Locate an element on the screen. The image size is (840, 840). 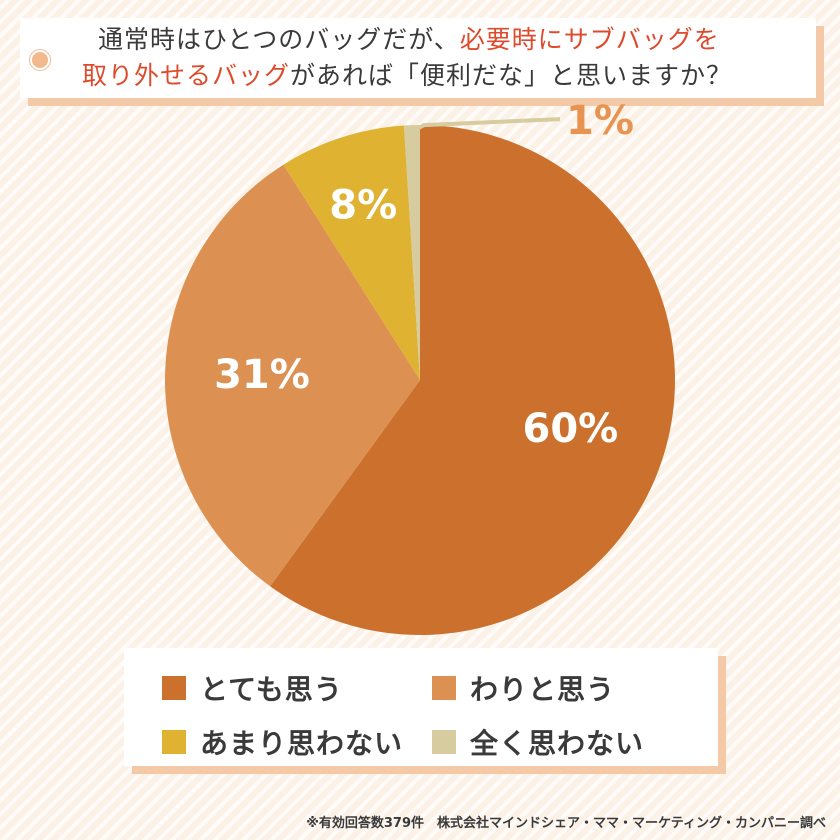
data-label: 31% is located at coordinates (262, 375).